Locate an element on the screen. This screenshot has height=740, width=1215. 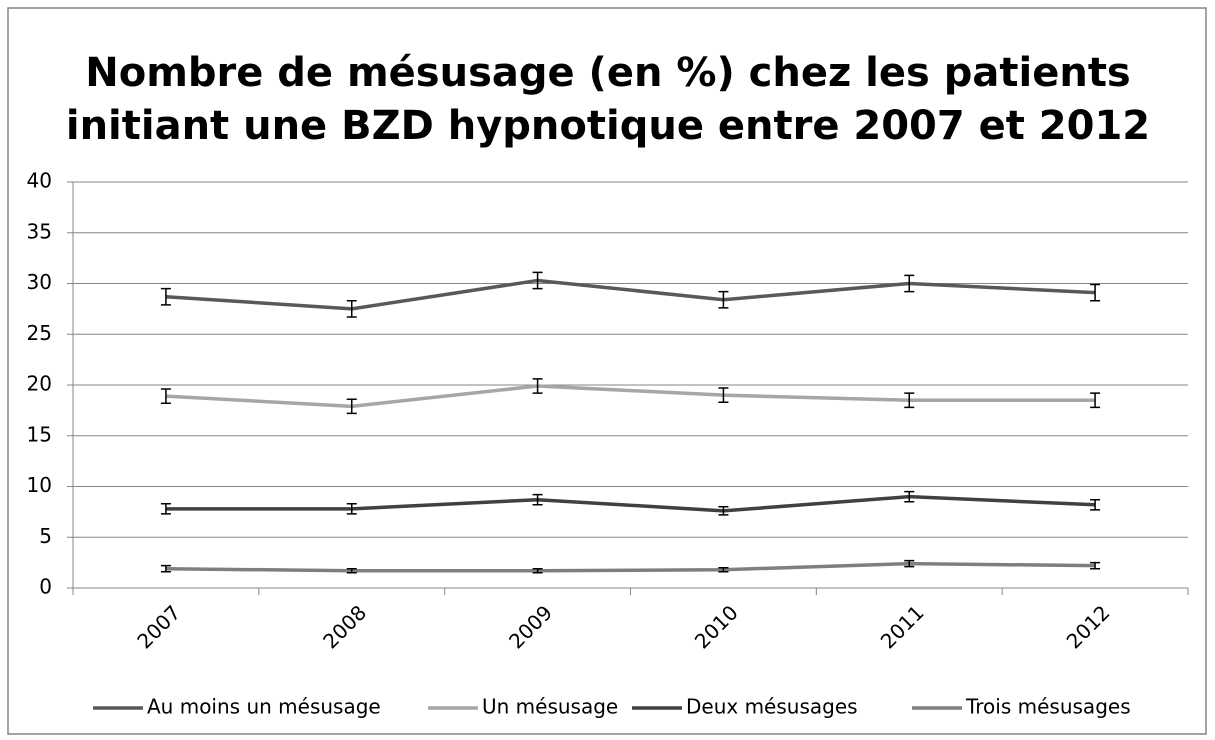
y-tick-label: 5 is located at coordinates (45, 536).